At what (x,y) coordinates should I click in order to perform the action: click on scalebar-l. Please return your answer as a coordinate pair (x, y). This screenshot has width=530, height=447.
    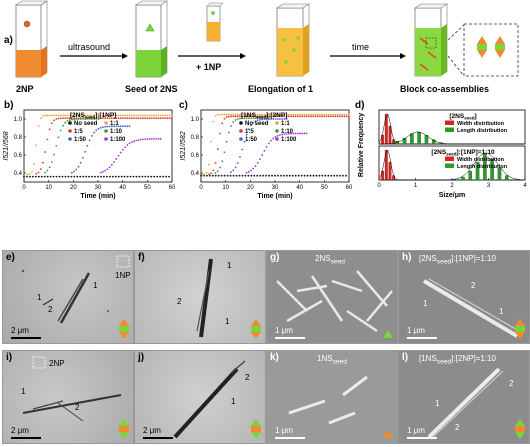
    Looking at the image, I should click on (422, 438).